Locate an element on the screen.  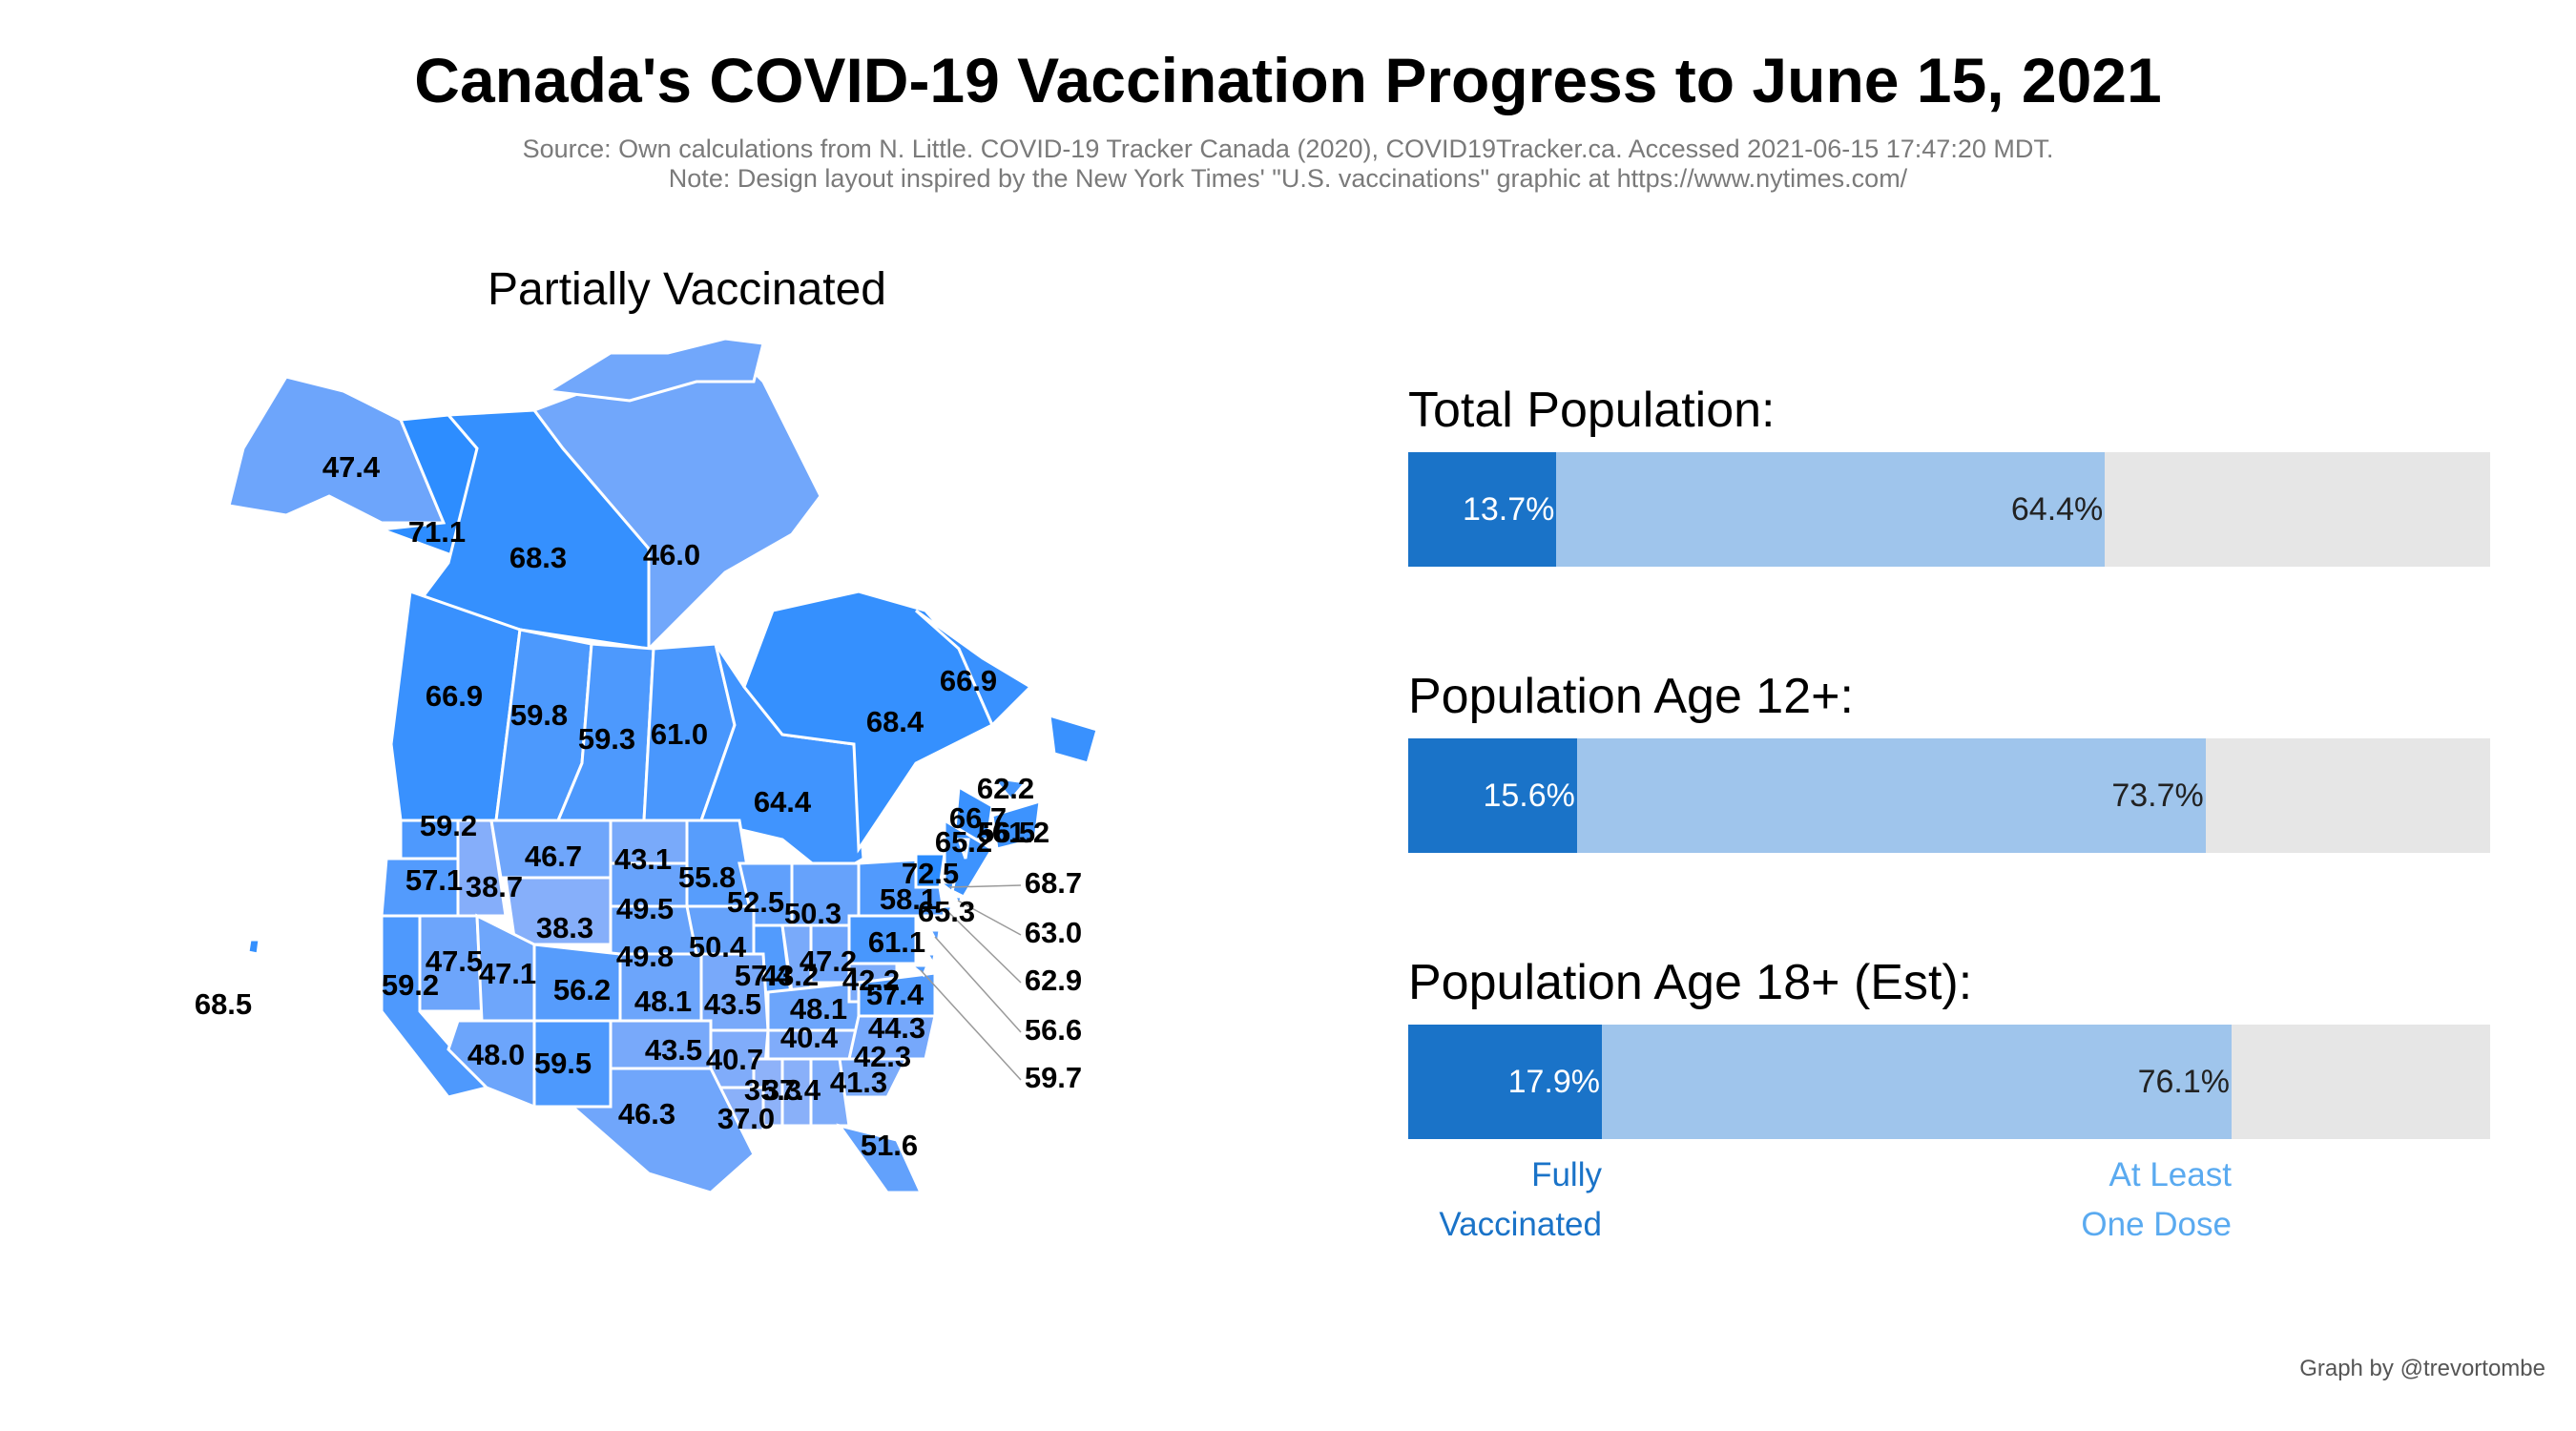
value-label-florida: 51.6 is located at coordinates (889, 1145).